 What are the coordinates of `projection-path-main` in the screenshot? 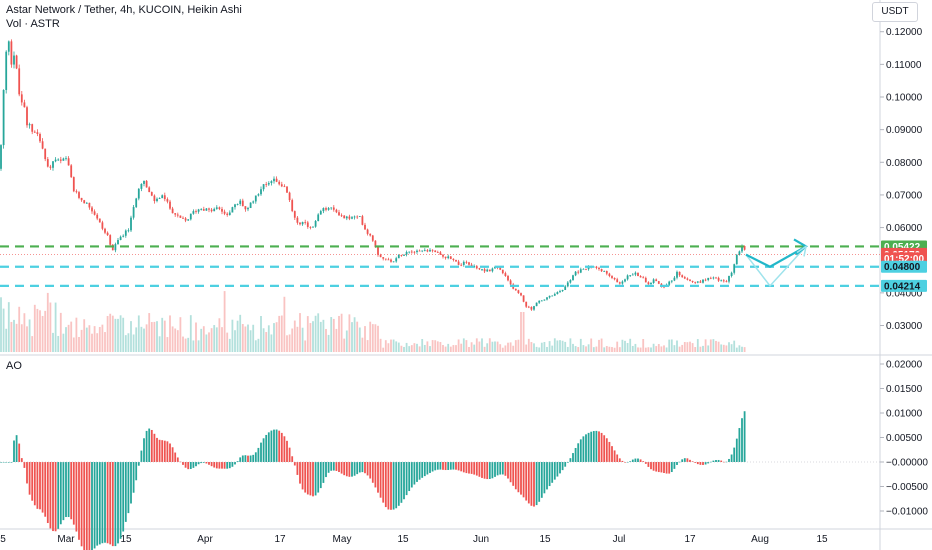 It's located at (776, 256).